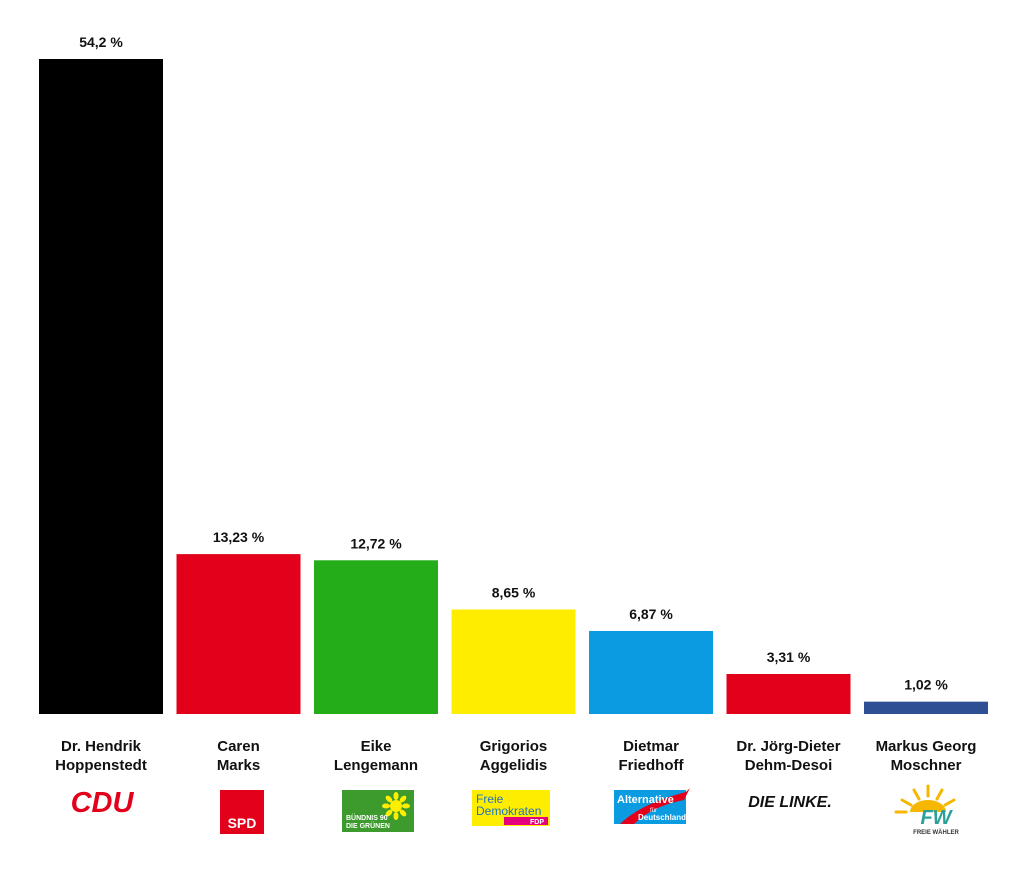 This screenshot has height=884, width=1024. Describe the element at coordinates (514, 592) in the screenshot. I see `bar-value-label-4: 8,65 %` at that location.